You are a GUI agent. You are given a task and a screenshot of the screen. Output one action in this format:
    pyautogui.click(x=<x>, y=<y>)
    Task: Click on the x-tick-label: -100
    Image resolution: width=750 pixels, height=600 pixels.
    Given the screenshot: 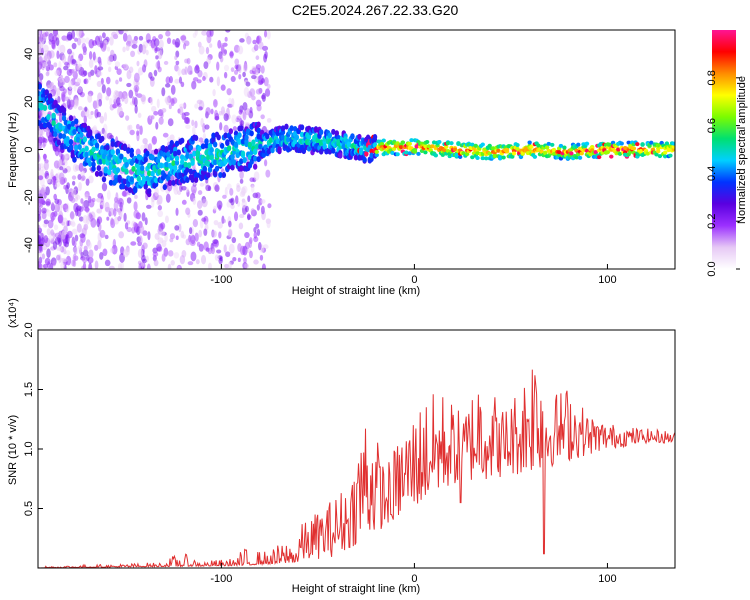 What is the action you would take?
    pyautogui.click(x=221, y=579)
    